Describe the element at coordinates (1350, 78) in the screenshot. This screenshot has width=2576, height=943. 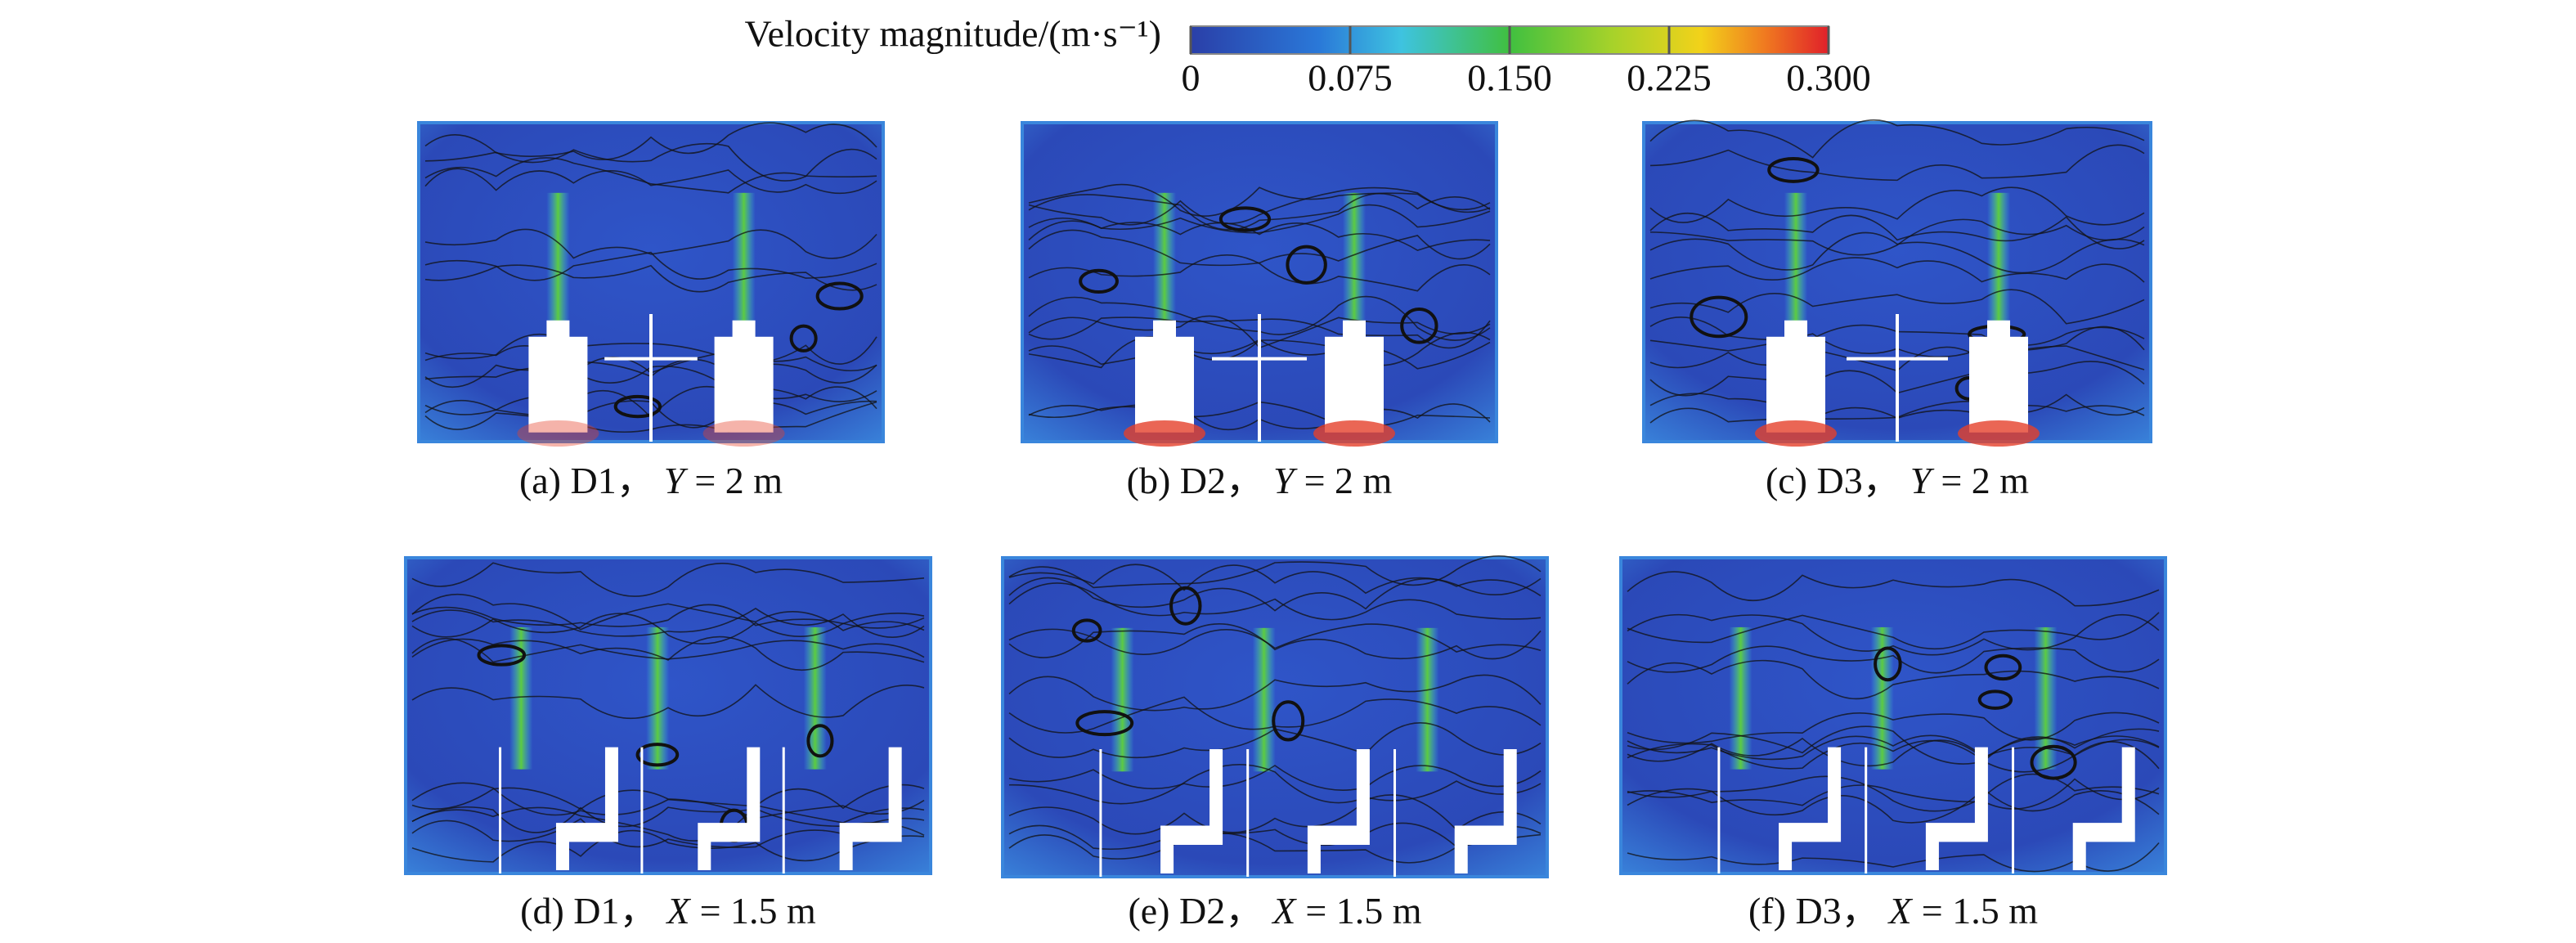
I see `colorbar-tick-label: 0.075` at that location.